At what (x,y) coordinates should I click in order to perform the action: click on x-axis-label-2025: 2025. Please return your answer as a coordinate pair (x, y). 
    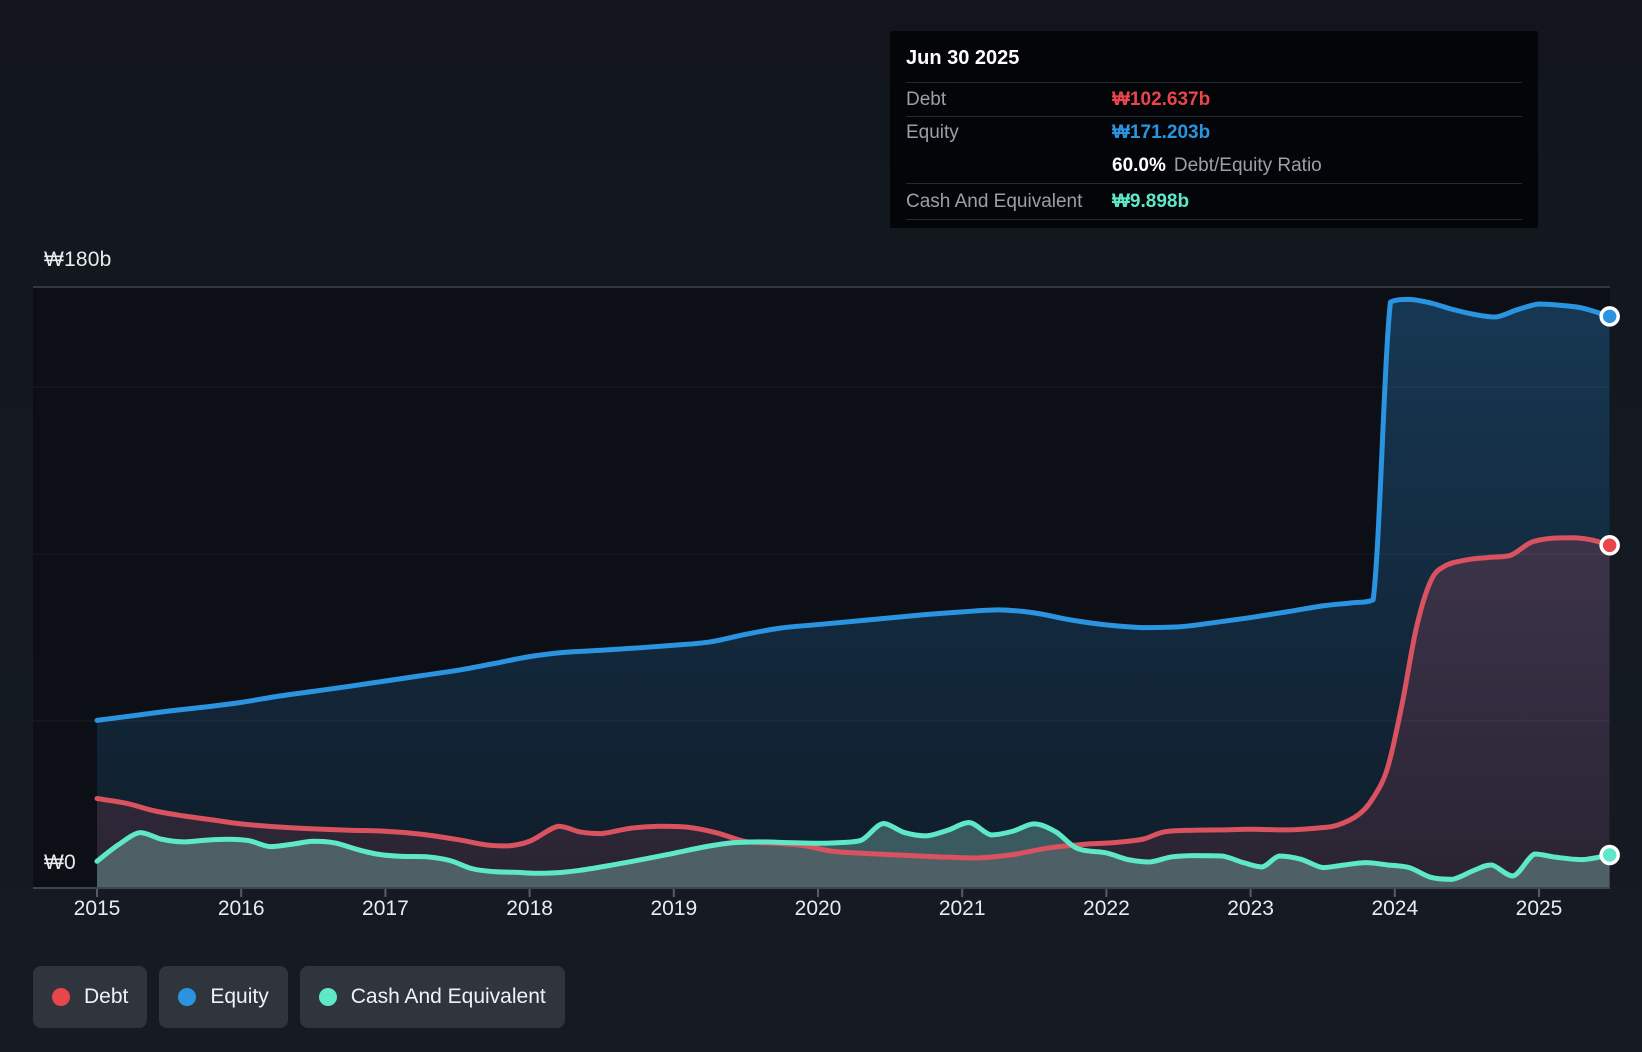
    Looking at the image, I should click on (1539, 908).